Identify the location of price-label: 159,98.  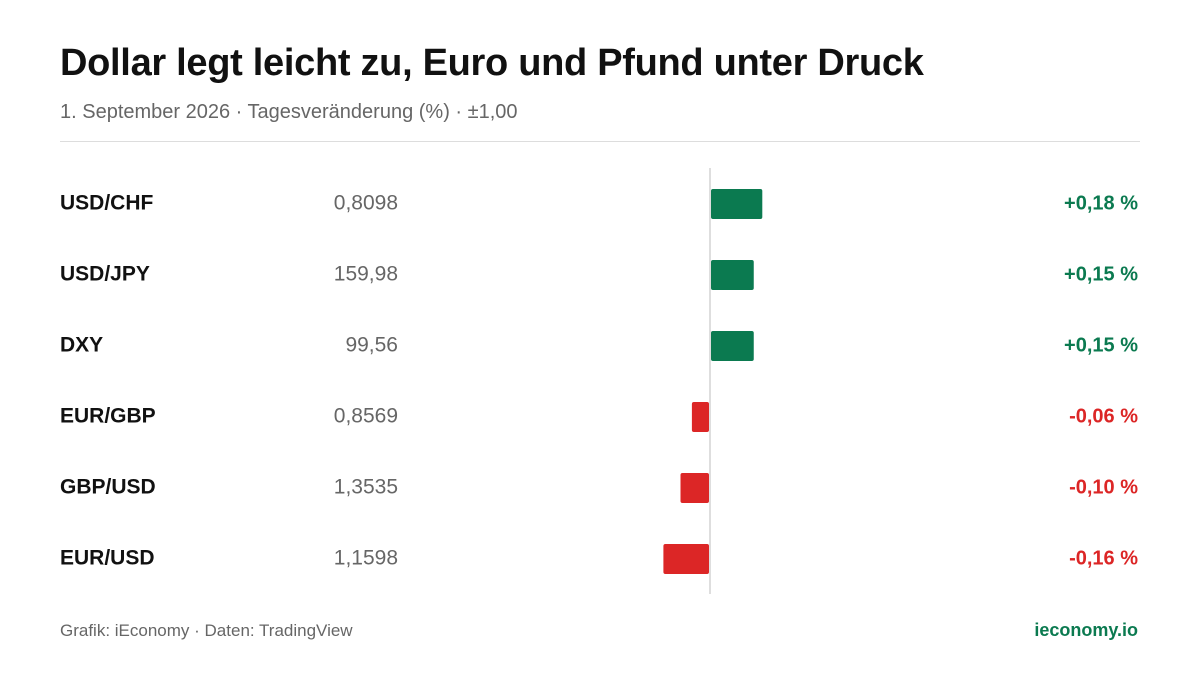
(366, 274).